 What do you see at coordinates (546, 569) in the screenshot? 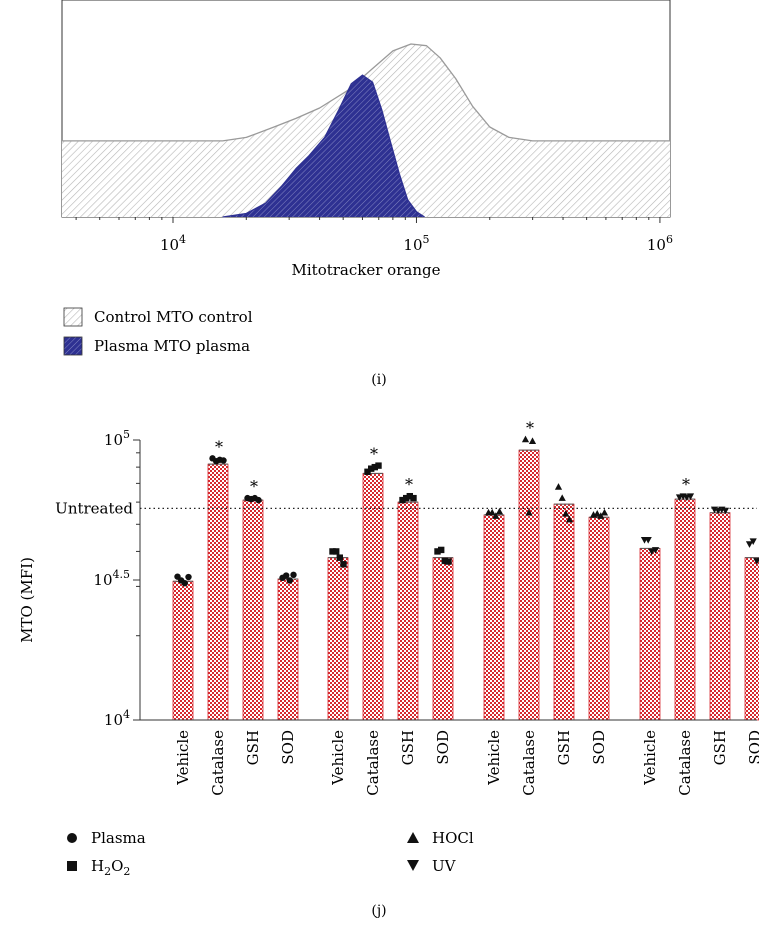
I see `bar-group-hocl: *` at bounding box center [546, 569].